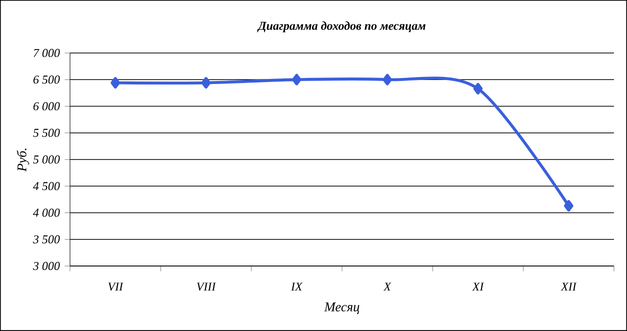  I want to click on y-tick-label: 3 000, so click(46, 266).